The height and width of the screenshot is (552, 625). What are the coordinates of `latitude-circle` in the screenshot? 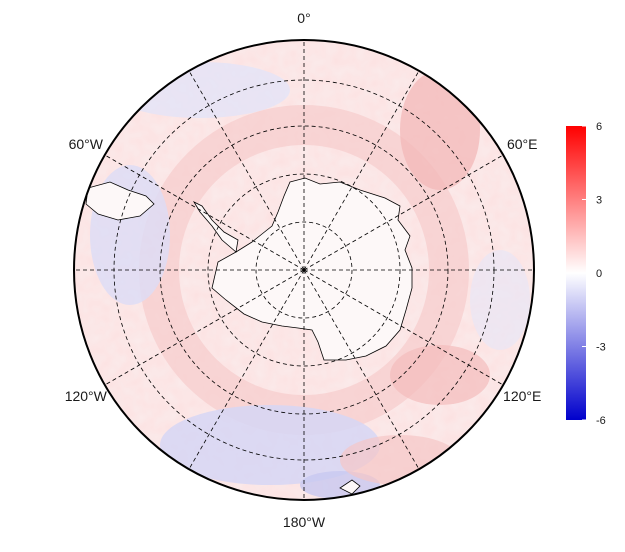 It's located at (304, 270).